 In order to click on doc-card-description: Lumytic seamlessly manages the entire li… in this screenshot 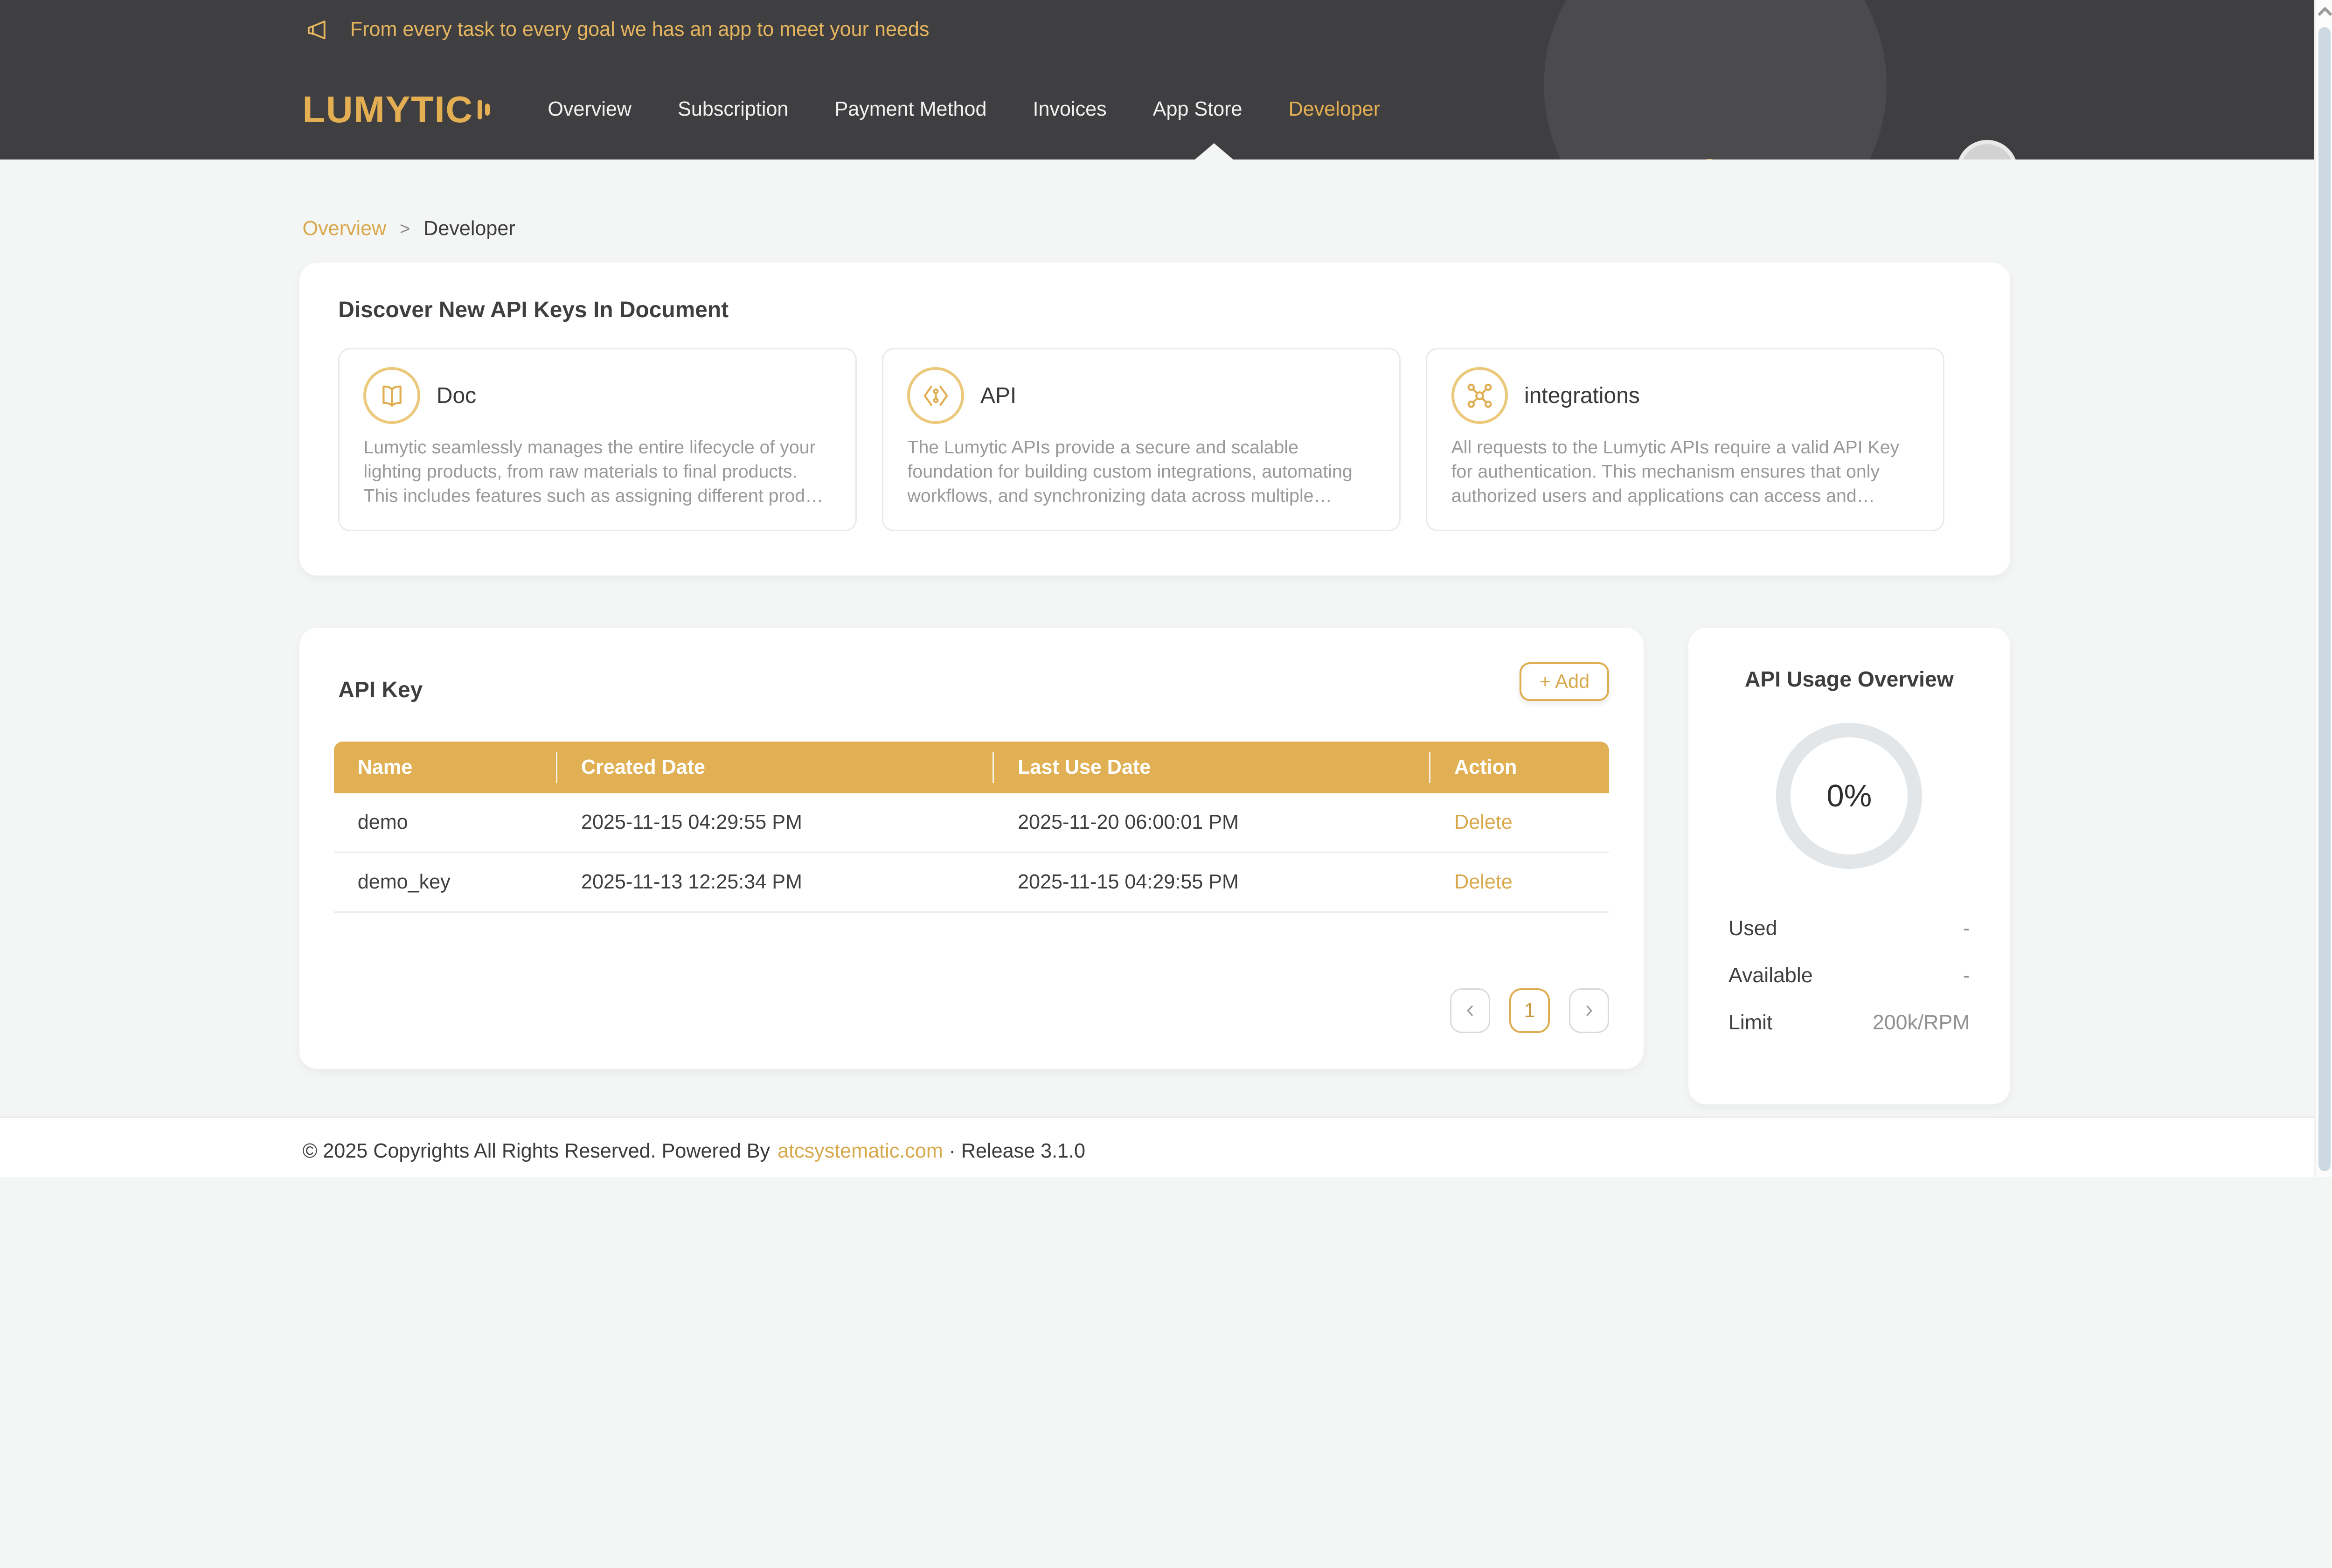, I will do `click(596, 471)`.